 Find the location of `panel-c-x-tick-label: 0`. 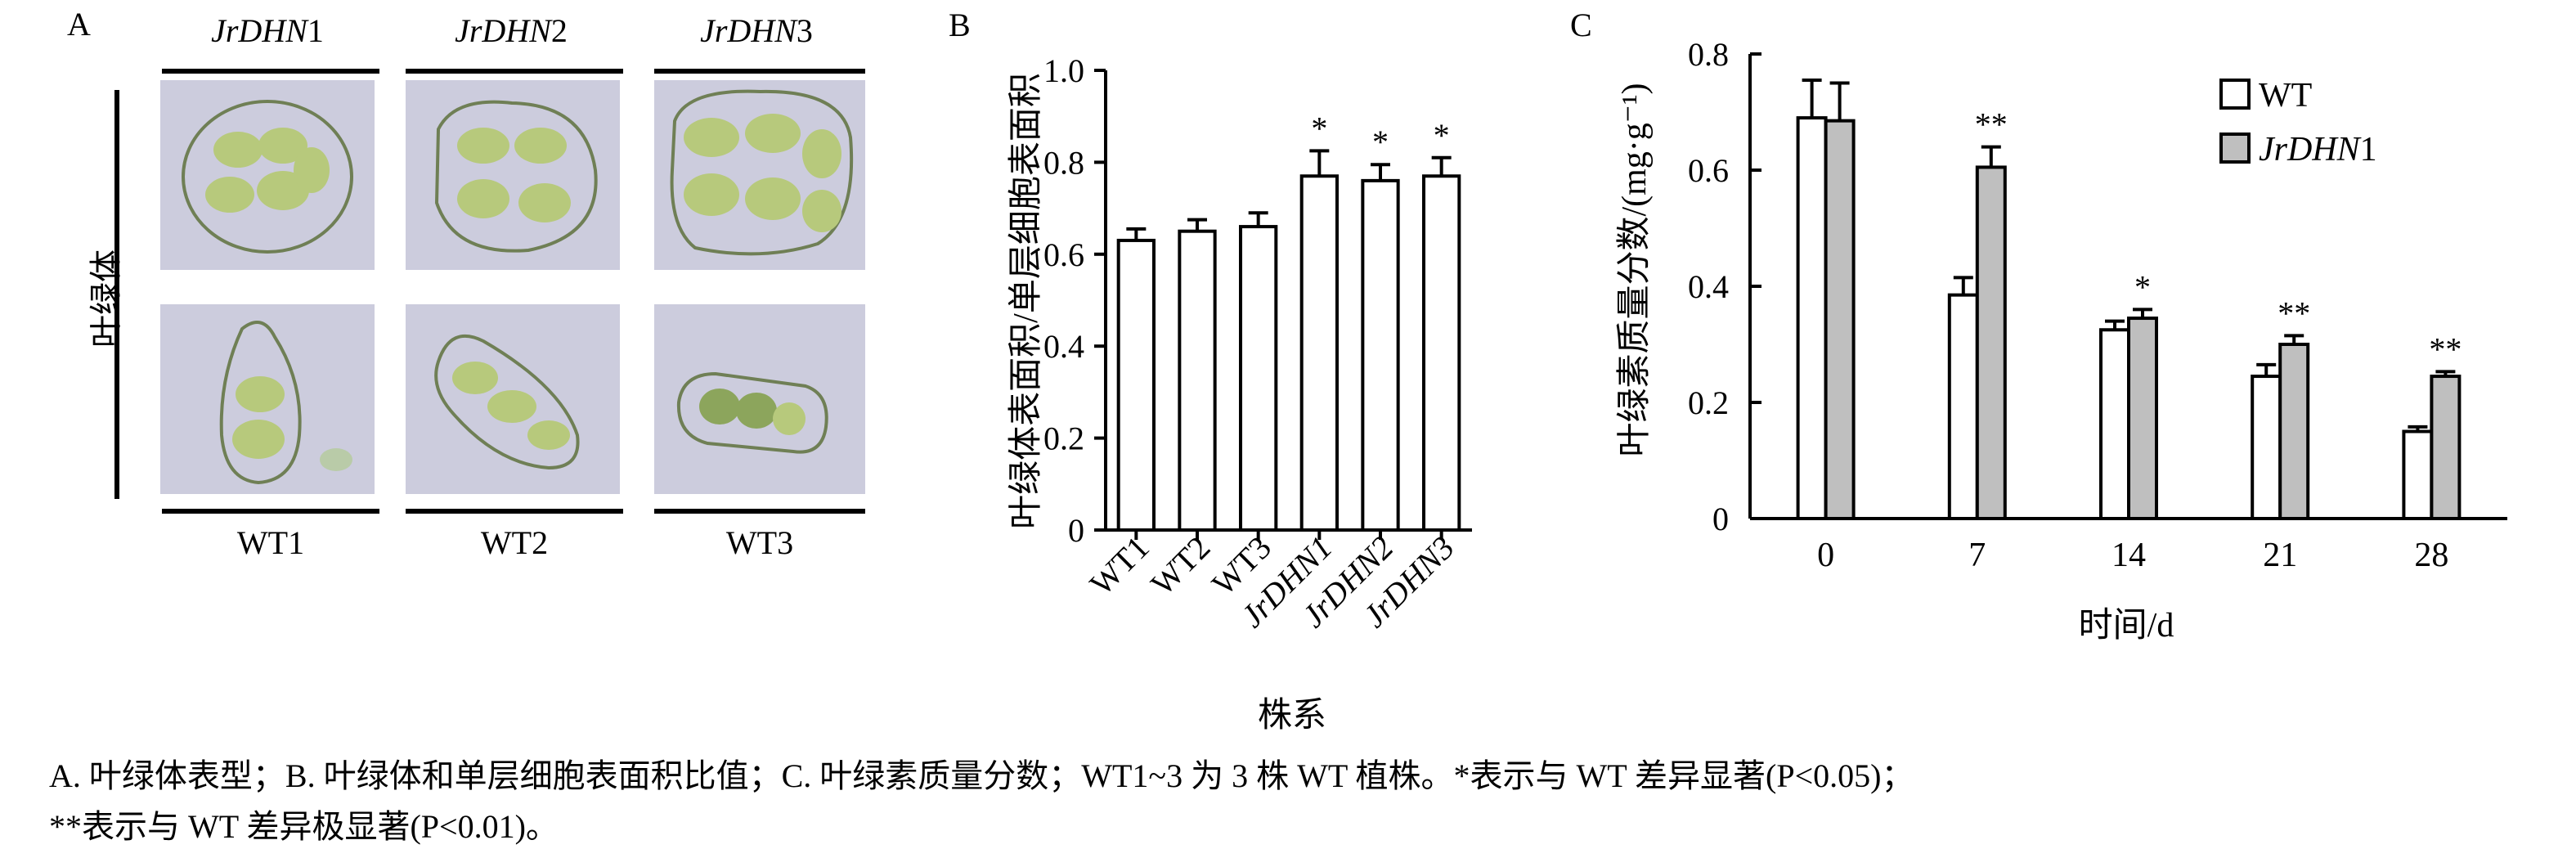

panel-c-x-tick-label: 0 is located at coordinates (1826, 555).